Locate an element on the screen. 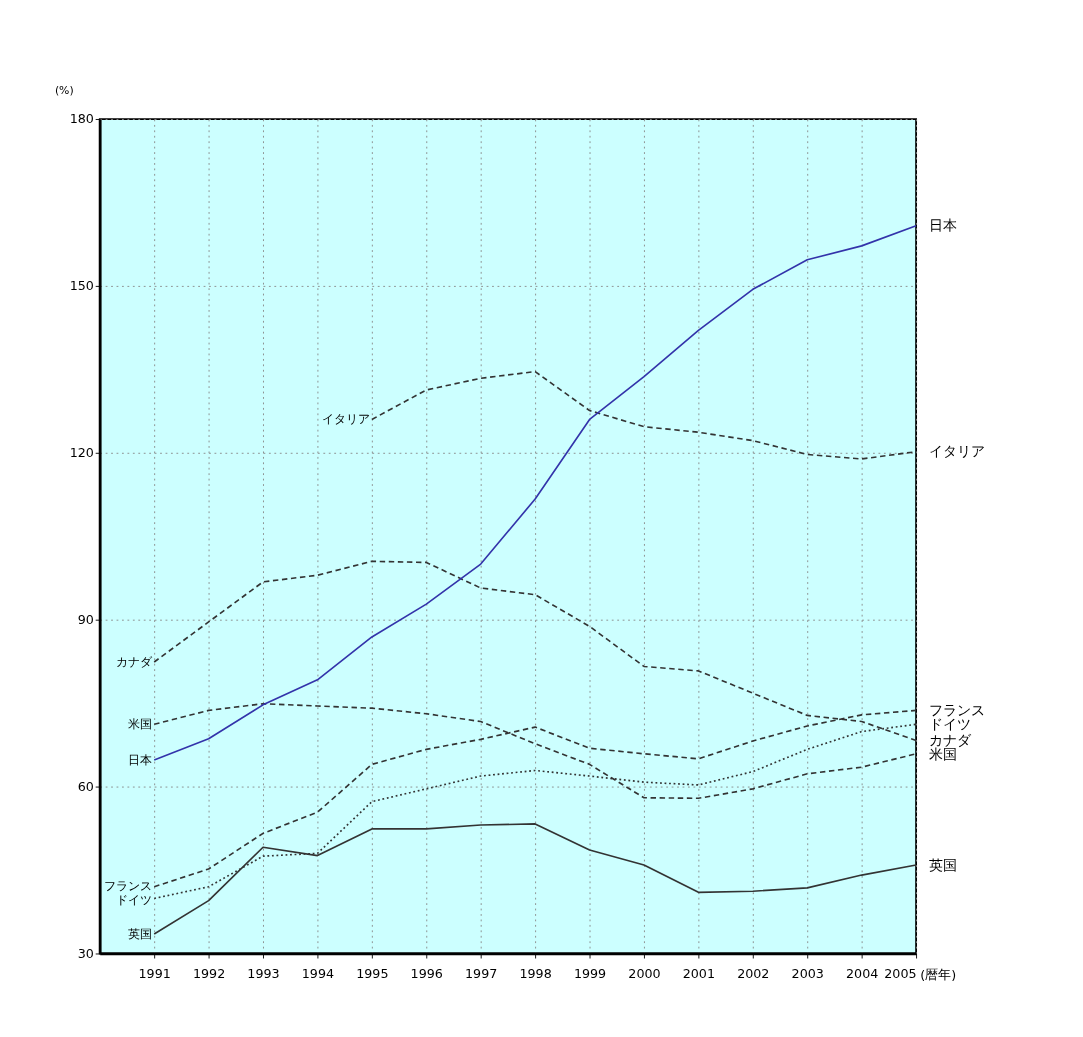  x-tick-label: 1996 is located at coordinates (426, 973).